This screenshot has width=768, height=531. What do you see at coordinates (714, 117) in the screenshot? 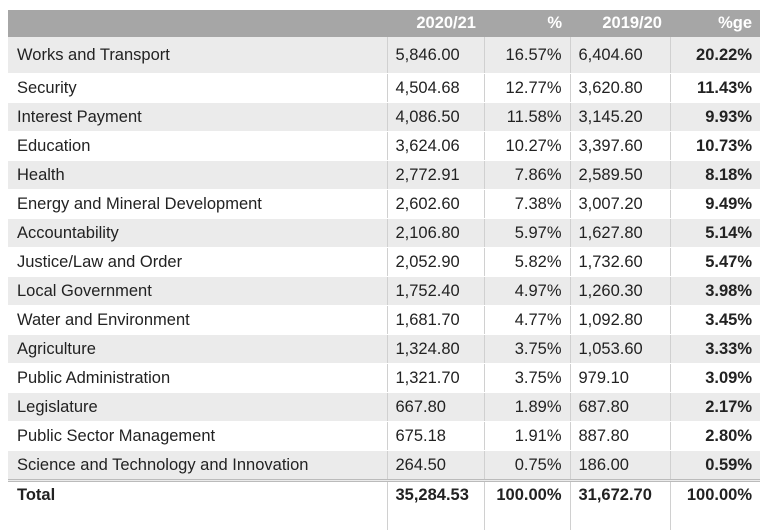
I see `cell: 9.93%` at bounding box center [714, 117].